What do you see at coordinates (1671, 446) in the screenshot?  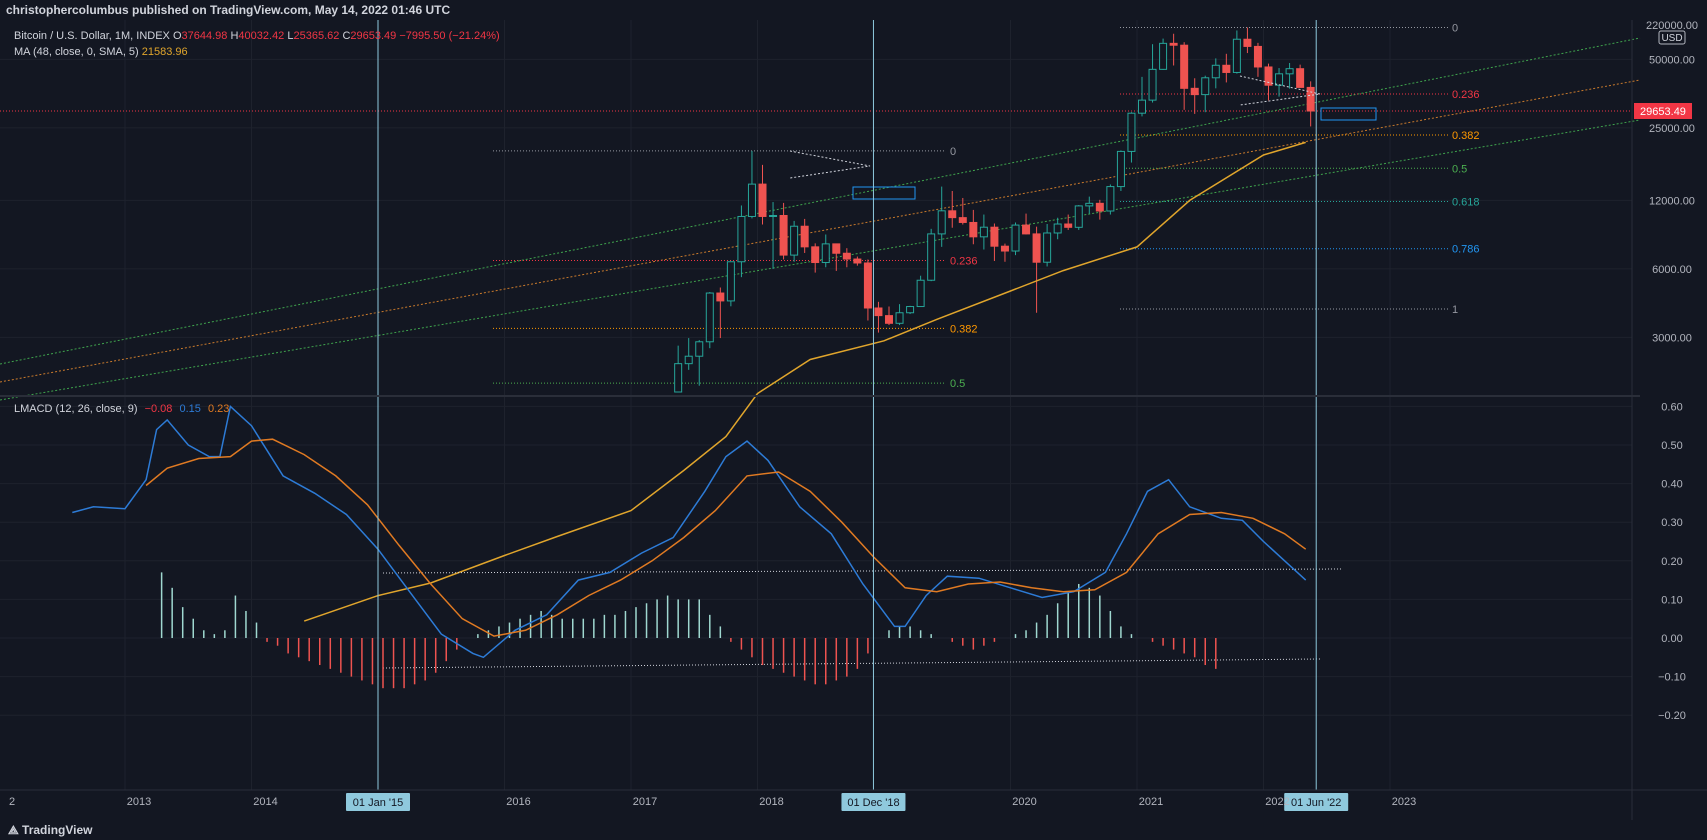 I see `macd-tick-label: 0.50` at bounding box center [1671, 446].